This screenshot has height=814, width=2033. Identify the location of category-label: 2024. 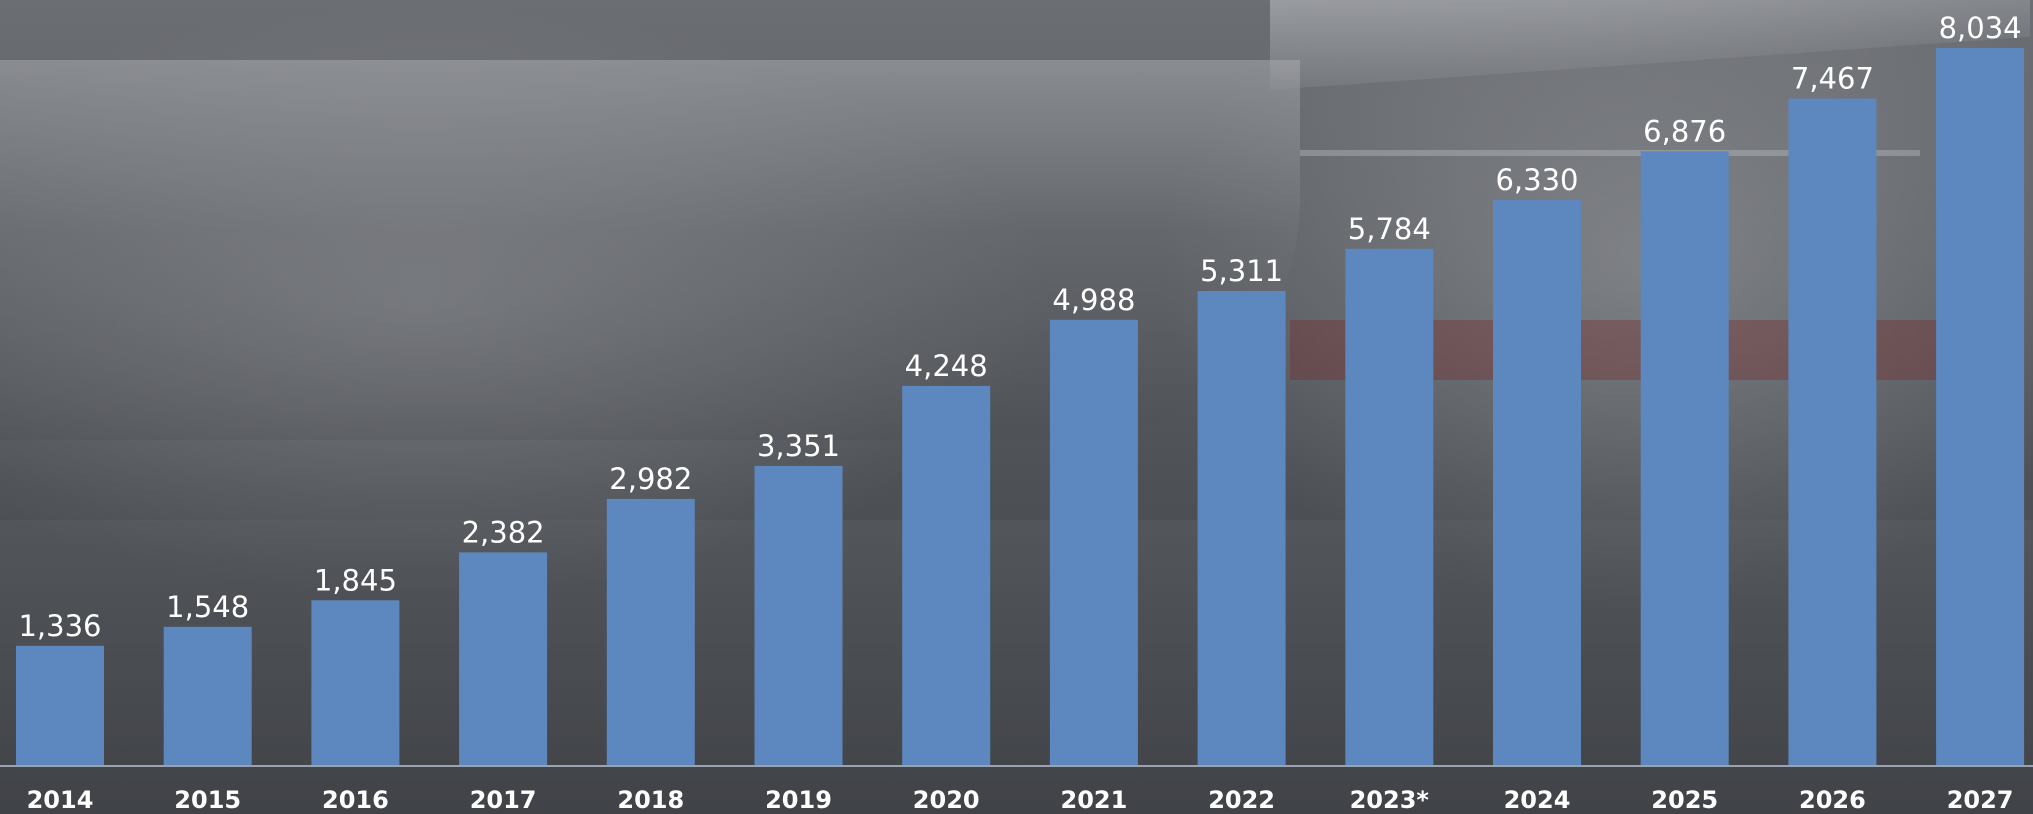
(1537, 800).